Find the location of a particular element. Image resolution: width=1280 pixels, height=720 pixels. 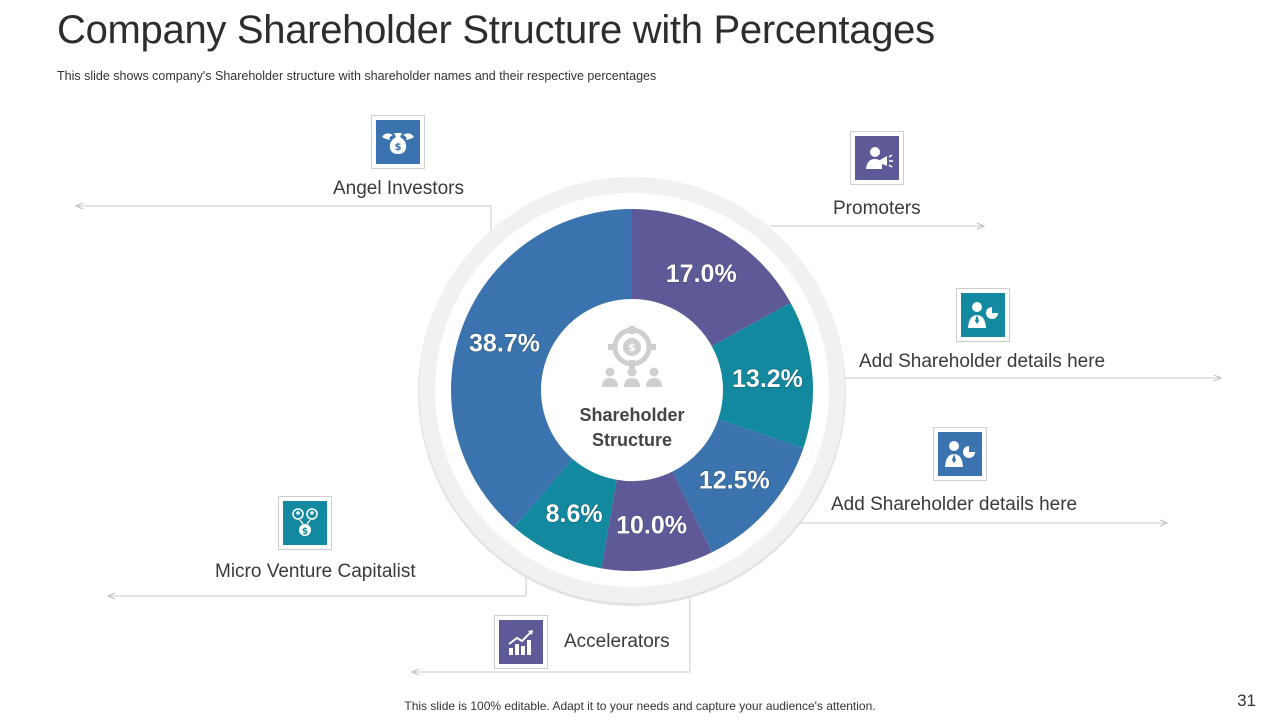

people-dollar-icon: $ is located at coordinates (305, 523).